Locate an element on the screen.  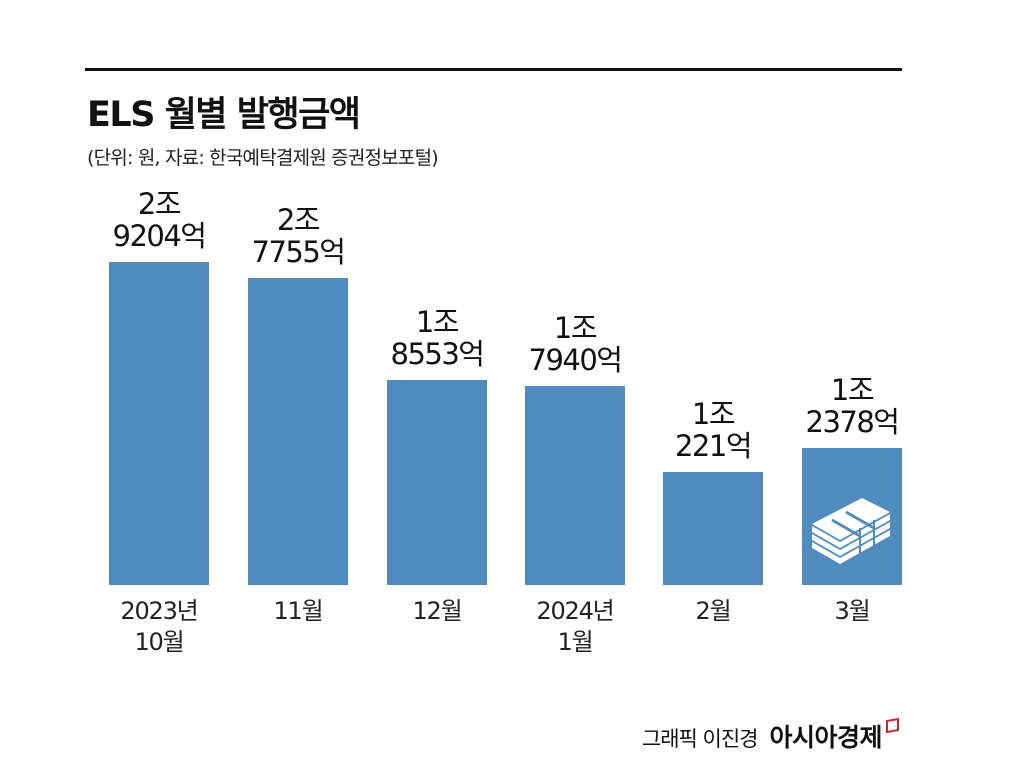
value-label: 1조 2378억 is located at coordinates (852, 406).